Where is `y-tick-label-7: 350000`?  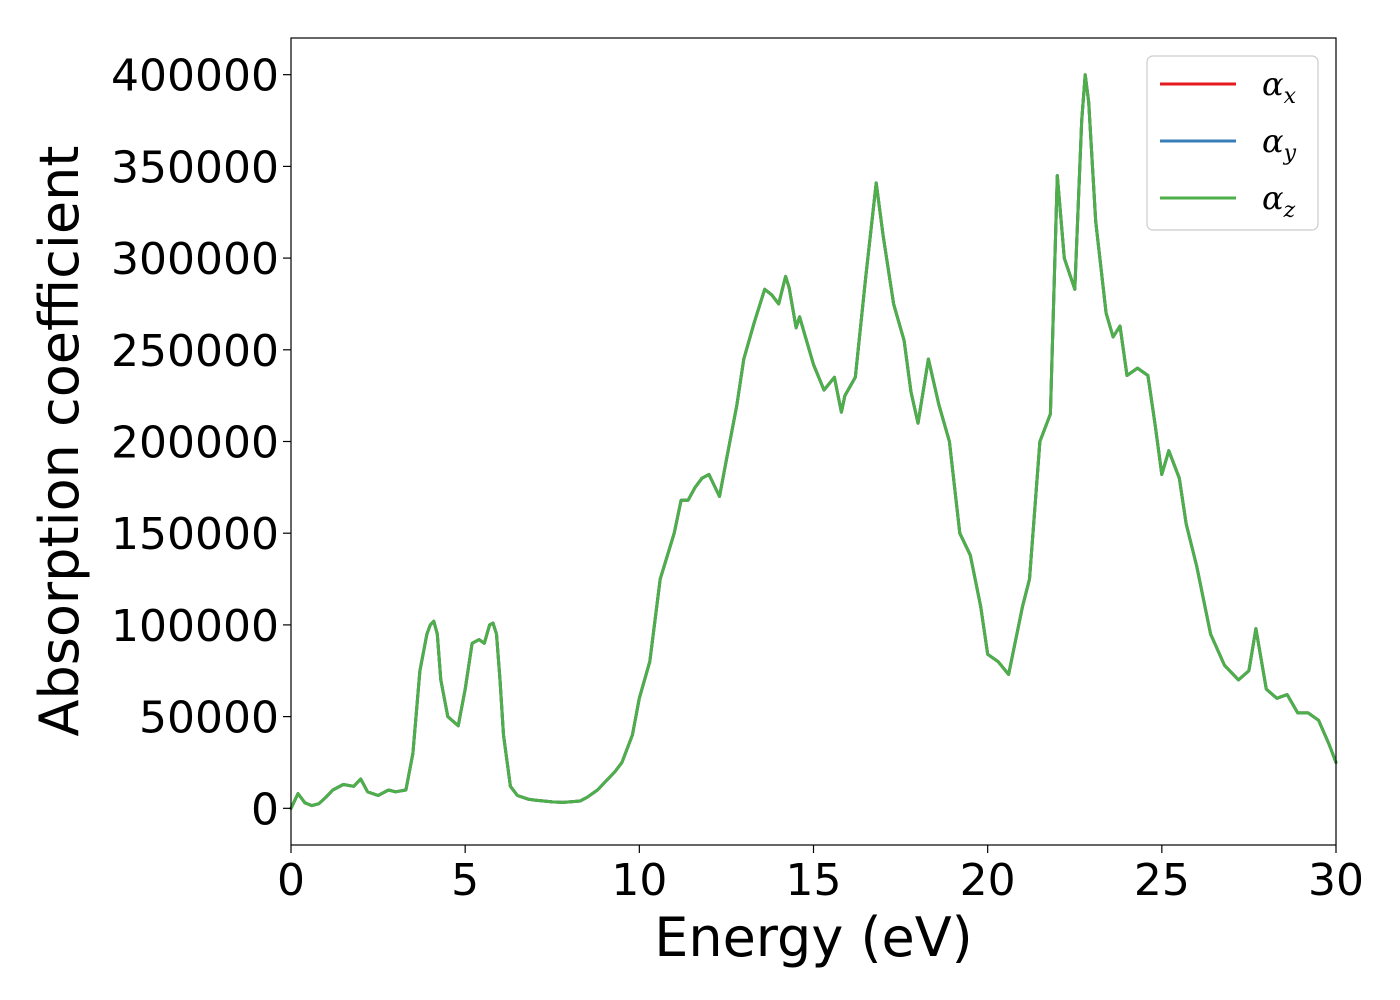 y-tick-label-7: 350000 is located at coordinates (195, 167).